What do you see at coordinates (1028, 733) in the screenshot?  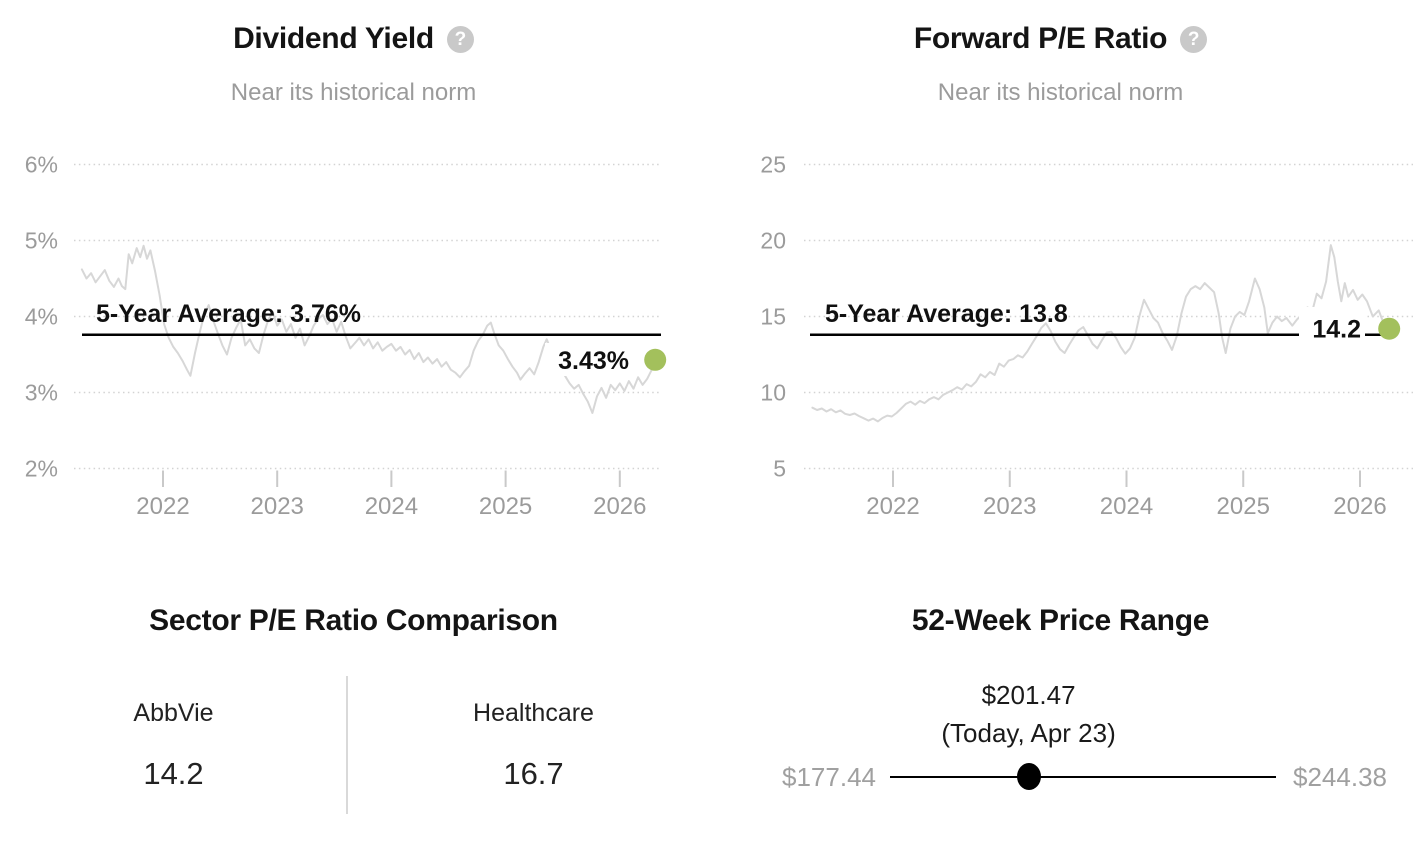 I see `current-price-caption: (Today, Apr 23)` at bounding box center [1028, 733].